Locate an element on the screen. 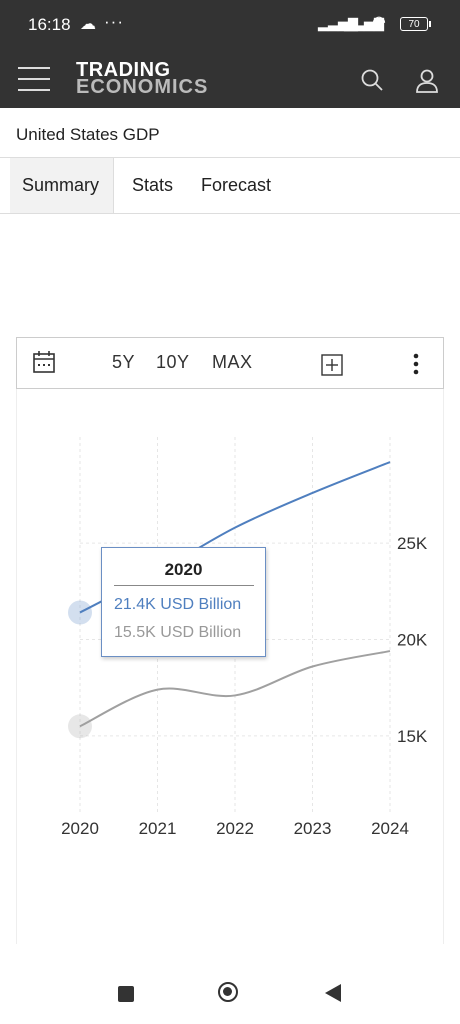 This screenshot has height=1024, width=460. home-icon is located at coordinates (228, 992).